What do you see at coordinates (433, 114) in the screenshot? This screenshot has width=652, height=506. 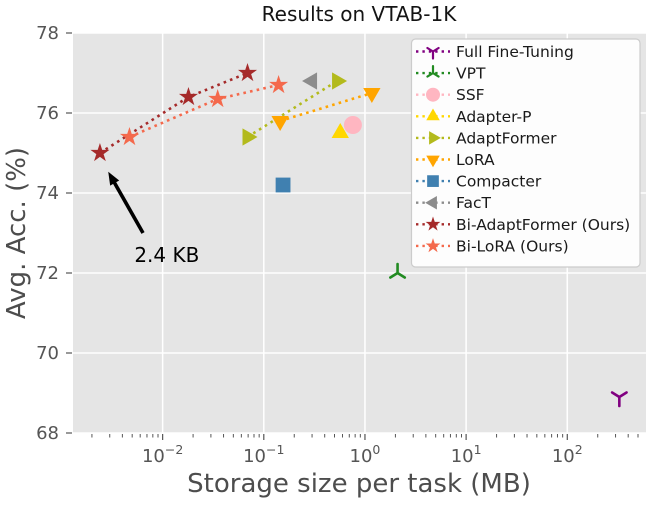 I see `legend-marker-adapter-p` at bounding box center [433, 114].